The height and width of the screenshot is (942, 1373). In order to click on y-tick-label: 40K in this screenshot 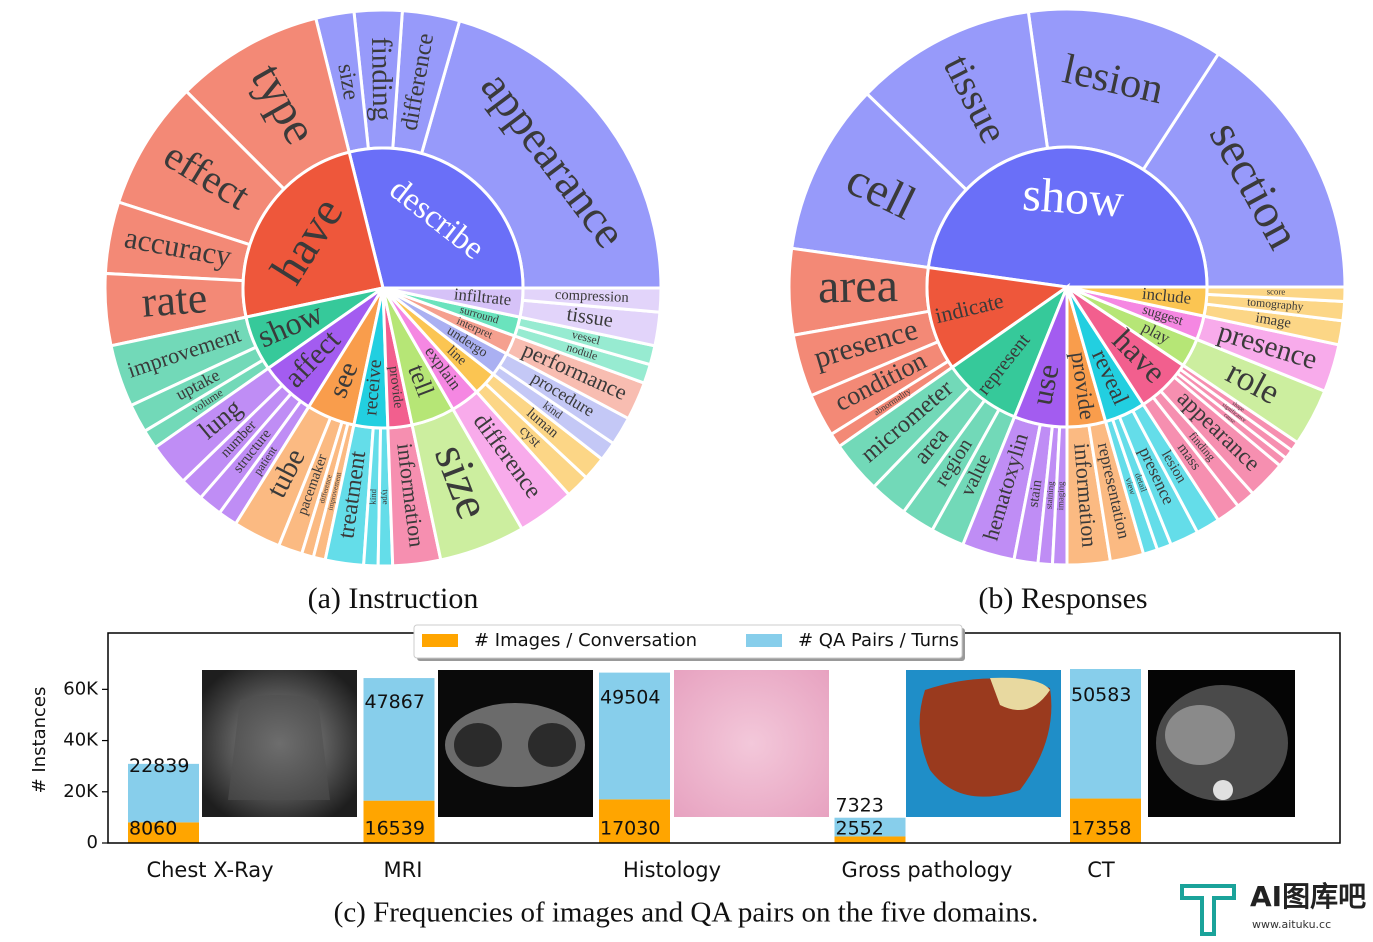, I will do `click(81, 740)`.